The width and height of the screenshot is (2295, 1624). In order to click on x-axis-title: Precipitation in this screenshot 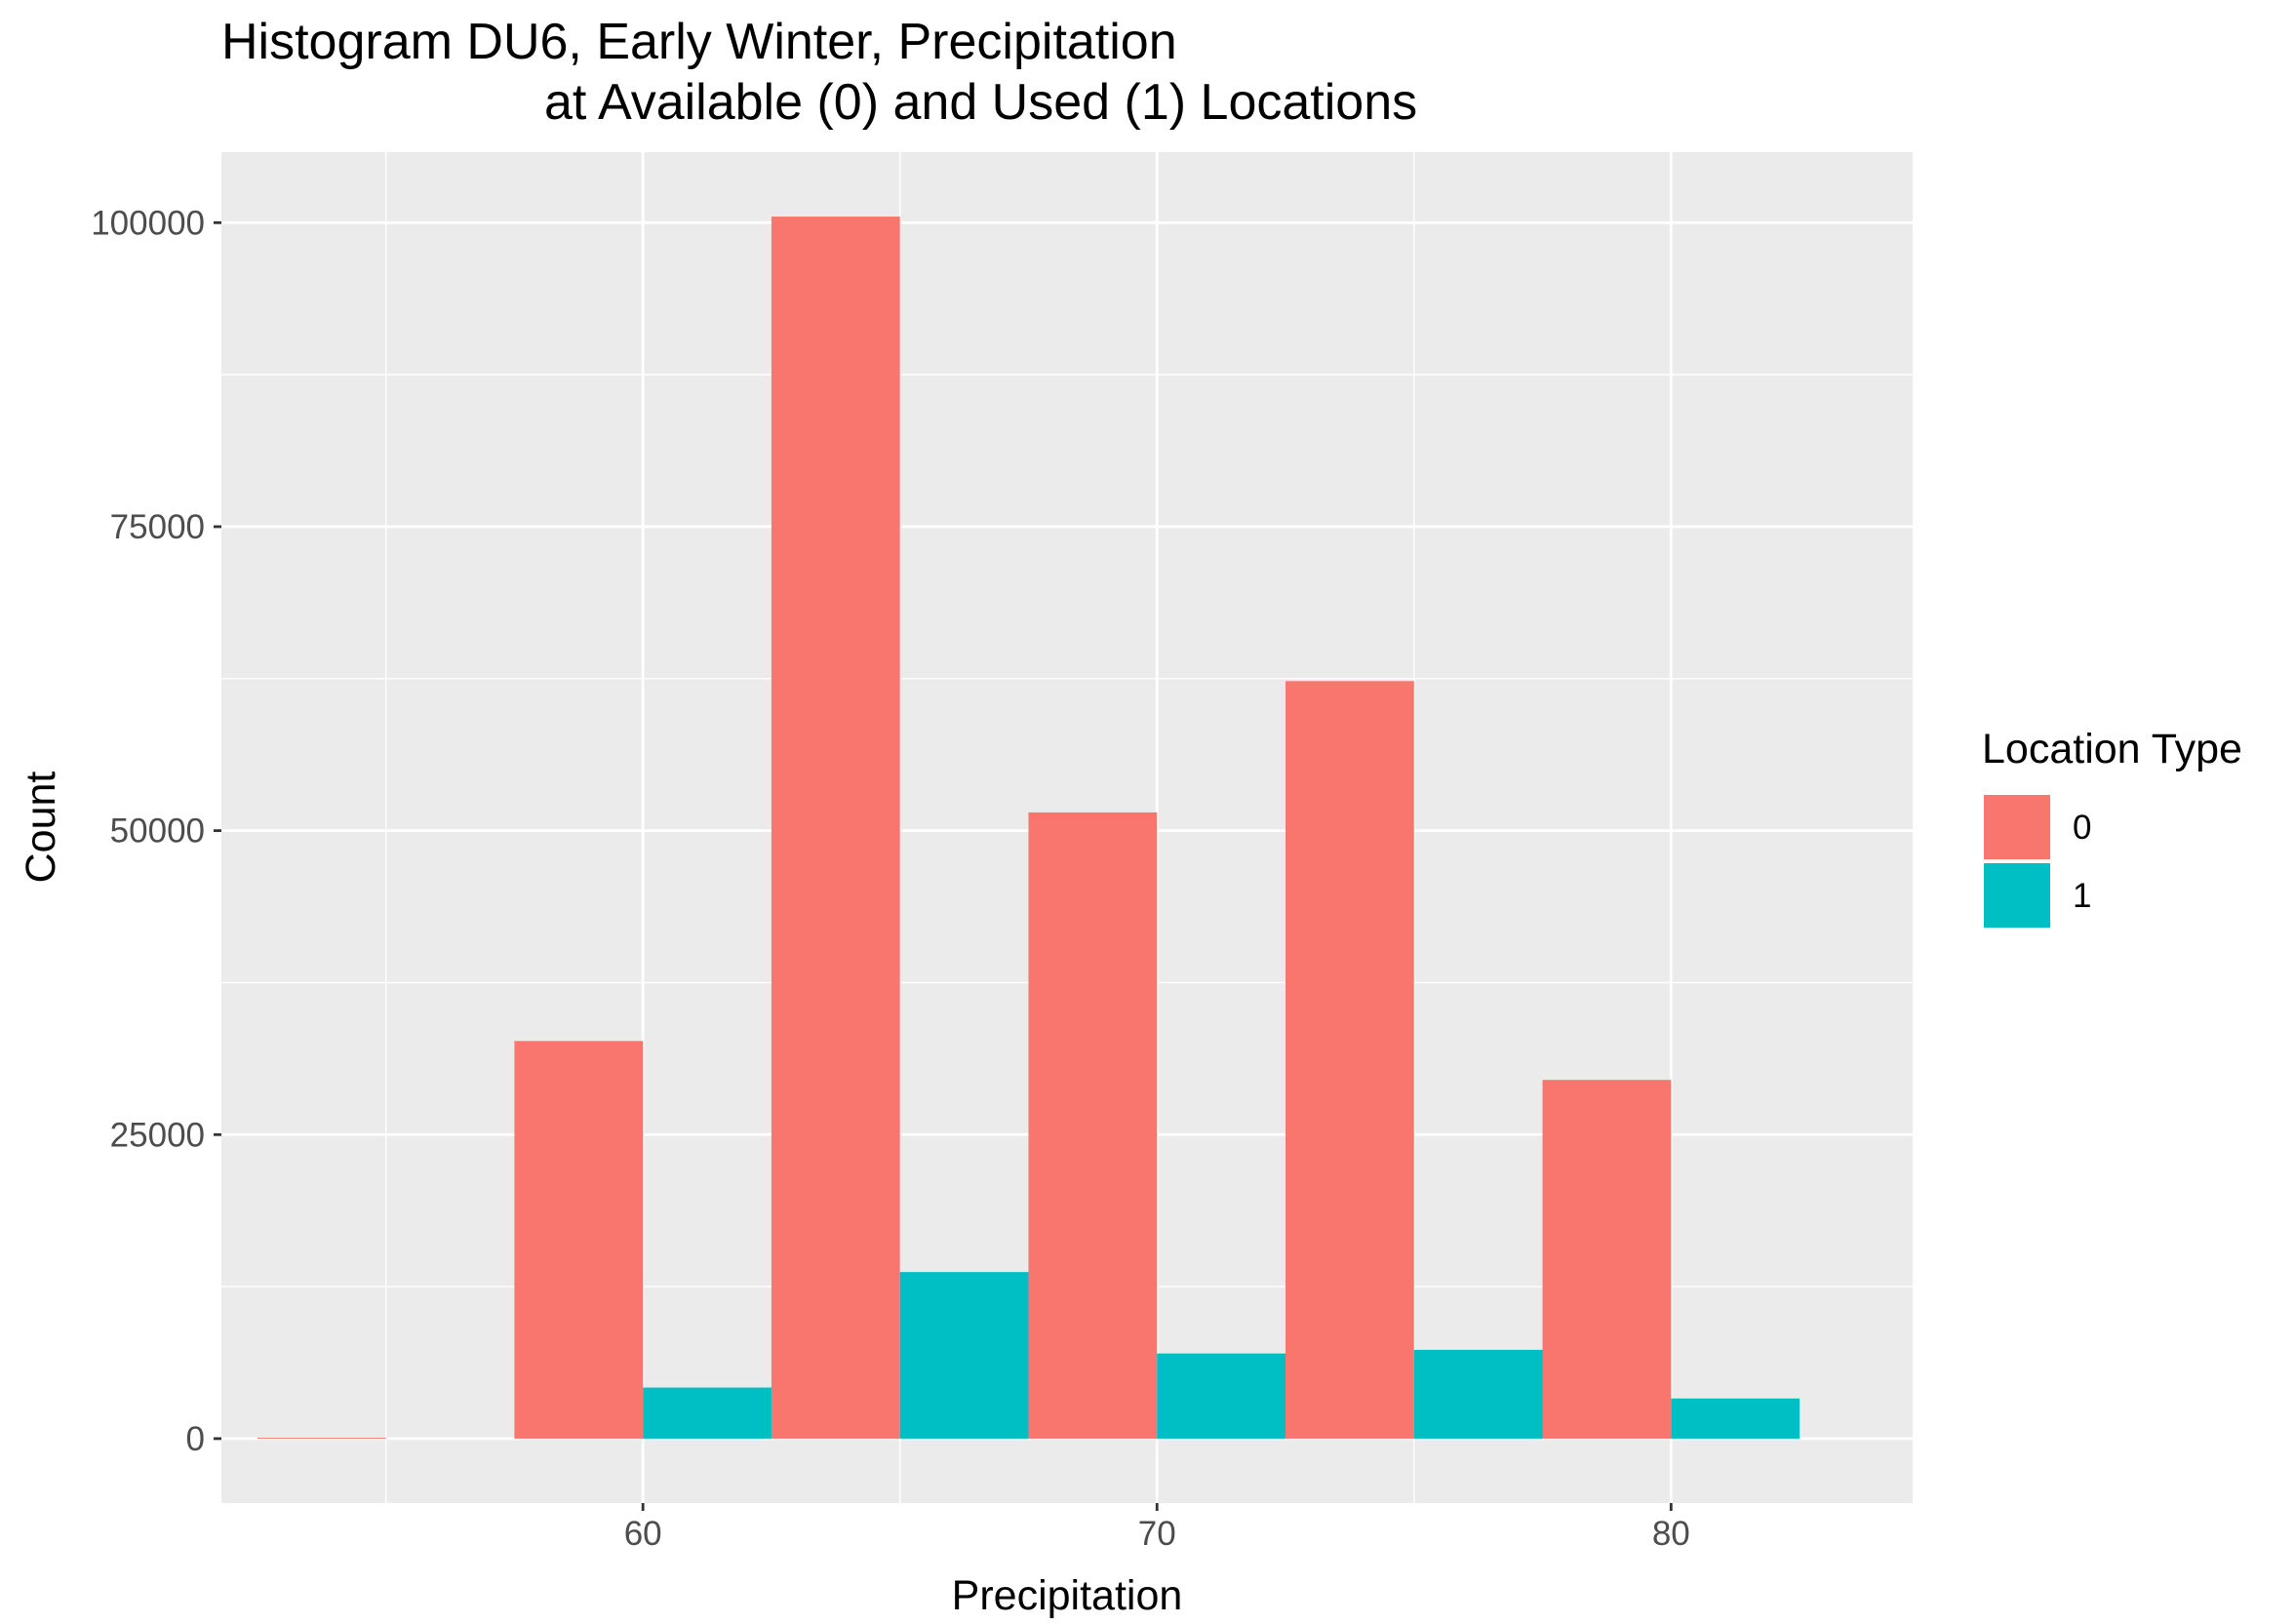, I will do `click(1067, 1595)`.